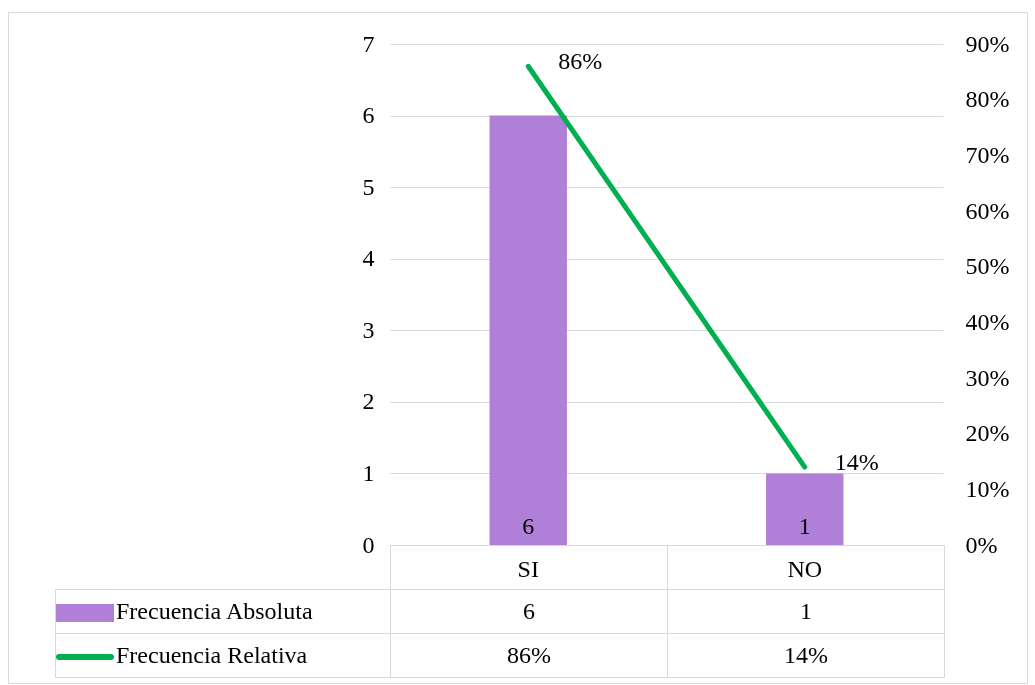  What do you see at coordinates (368, 43) in the screenshot?
I see `y-tick-label: 7` at bounding box center [368, 43].